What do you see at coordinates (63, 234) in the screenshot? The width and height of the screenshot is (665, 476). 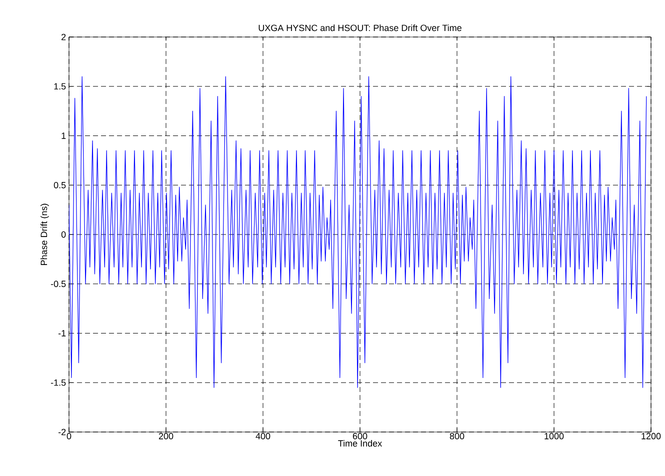 I see `y-tick-label: 0` at bounding box center [63, 234].